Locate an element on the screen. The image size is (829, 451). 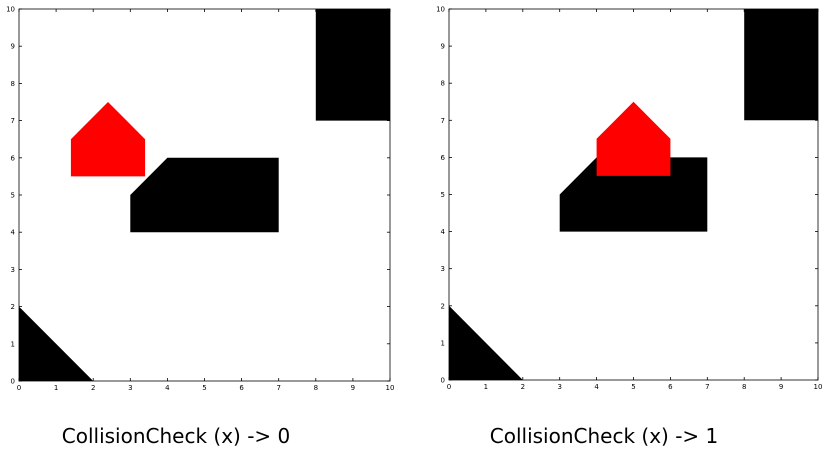
caption-right: CollisionCheck (x) -> 1 is located at coordinates (604, 436).